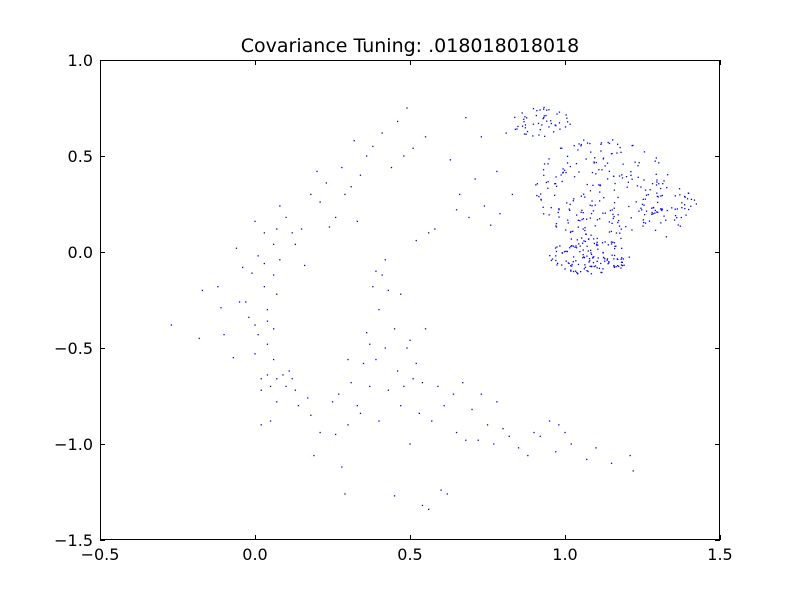 The height and width of the screenshot is (600, 800). What do you see at coordinates (80, 252) in the screenshot?
I see `y-tick-label: 0.0` at bounding box center [80, 252].